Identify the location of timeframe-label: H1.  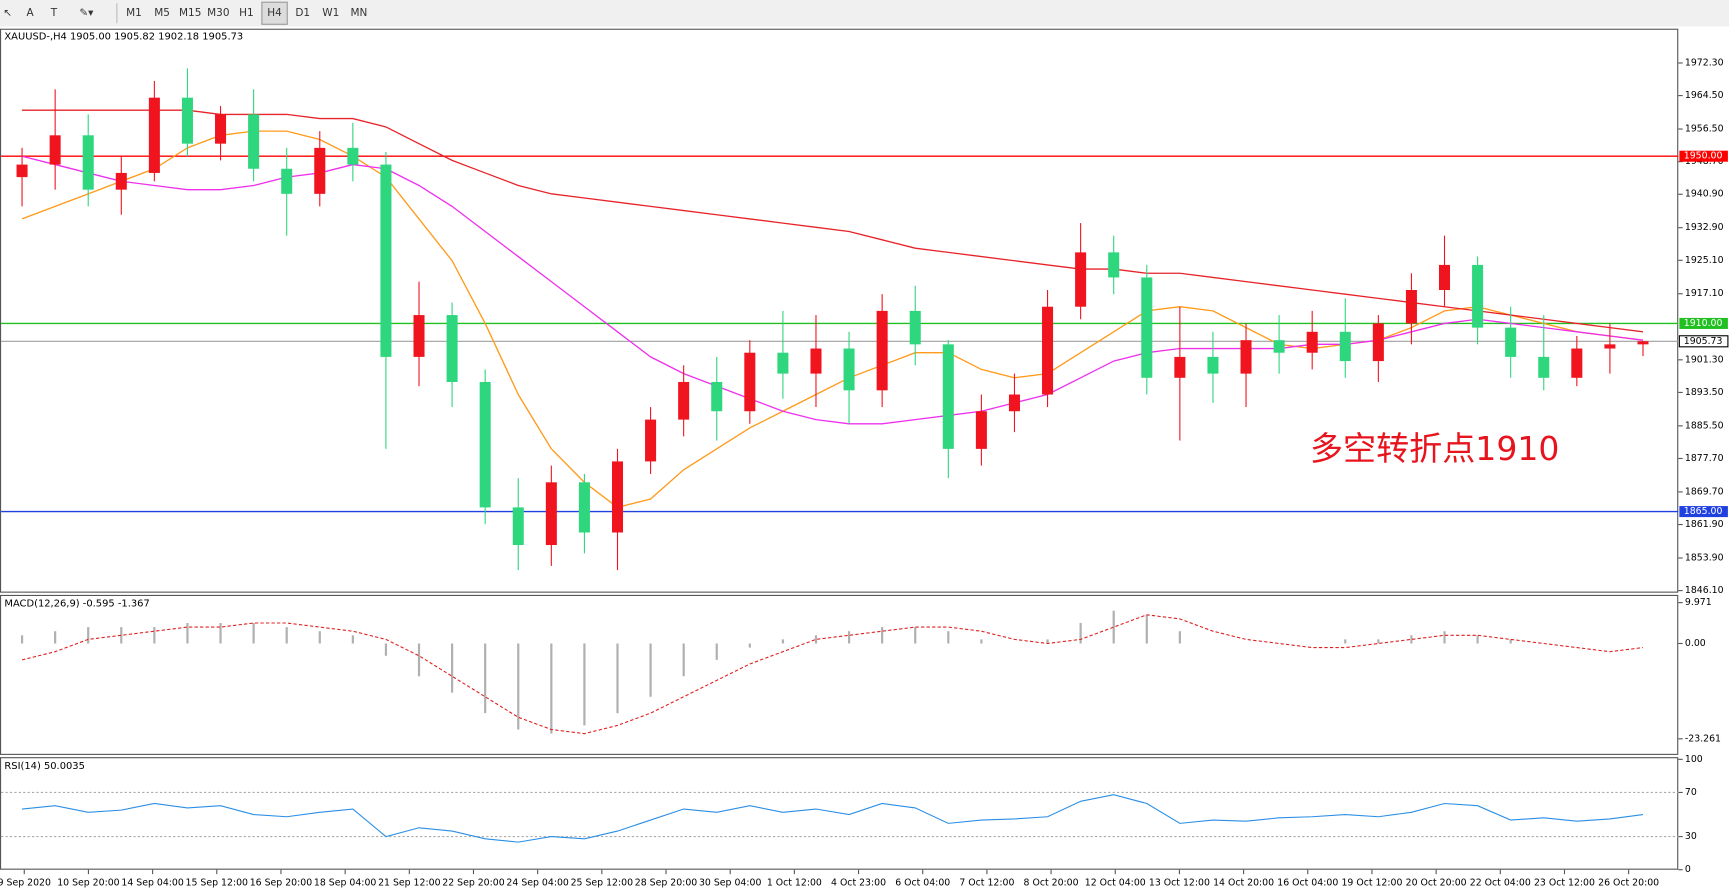
(246, 13).